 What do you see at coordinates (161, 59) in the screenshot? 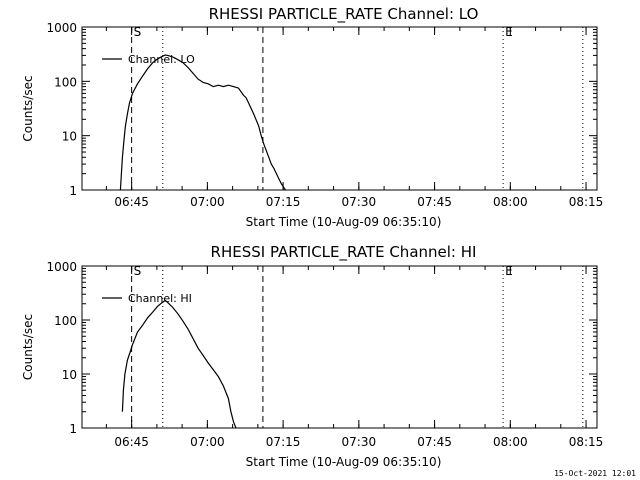
I see `legend-label: Channel: LO` at bounding box center [161, 59].